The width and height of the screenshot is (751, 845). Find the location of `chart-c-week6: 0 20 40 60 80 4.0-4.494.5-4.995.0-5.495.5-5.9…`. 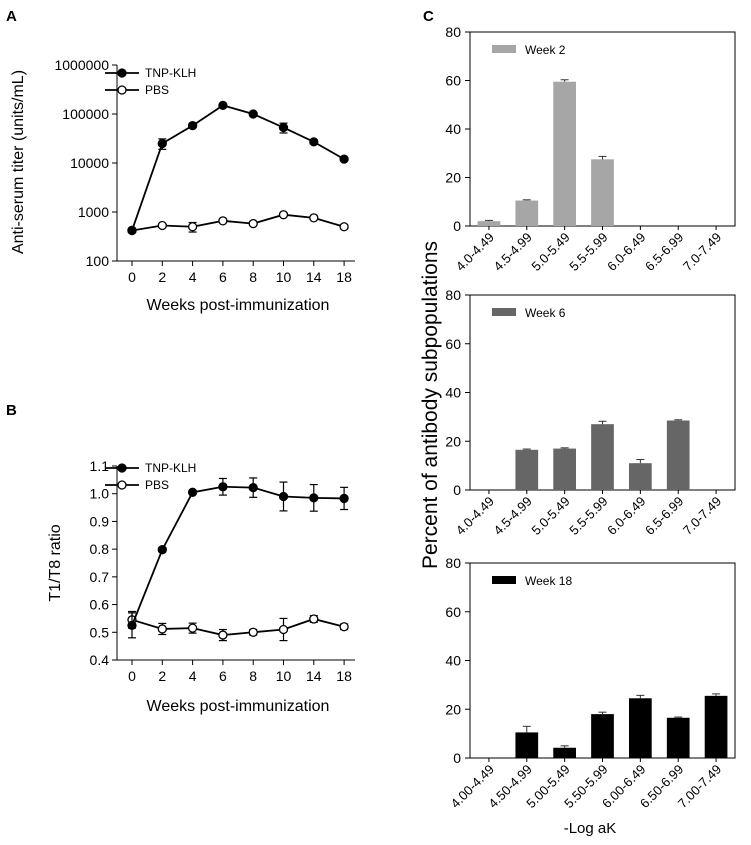

chart-c-week6: 0 20 40 60 80 4.0-4.494.5-4.995.0-5.495.5-5.9… is located at coordinates (590, 412).